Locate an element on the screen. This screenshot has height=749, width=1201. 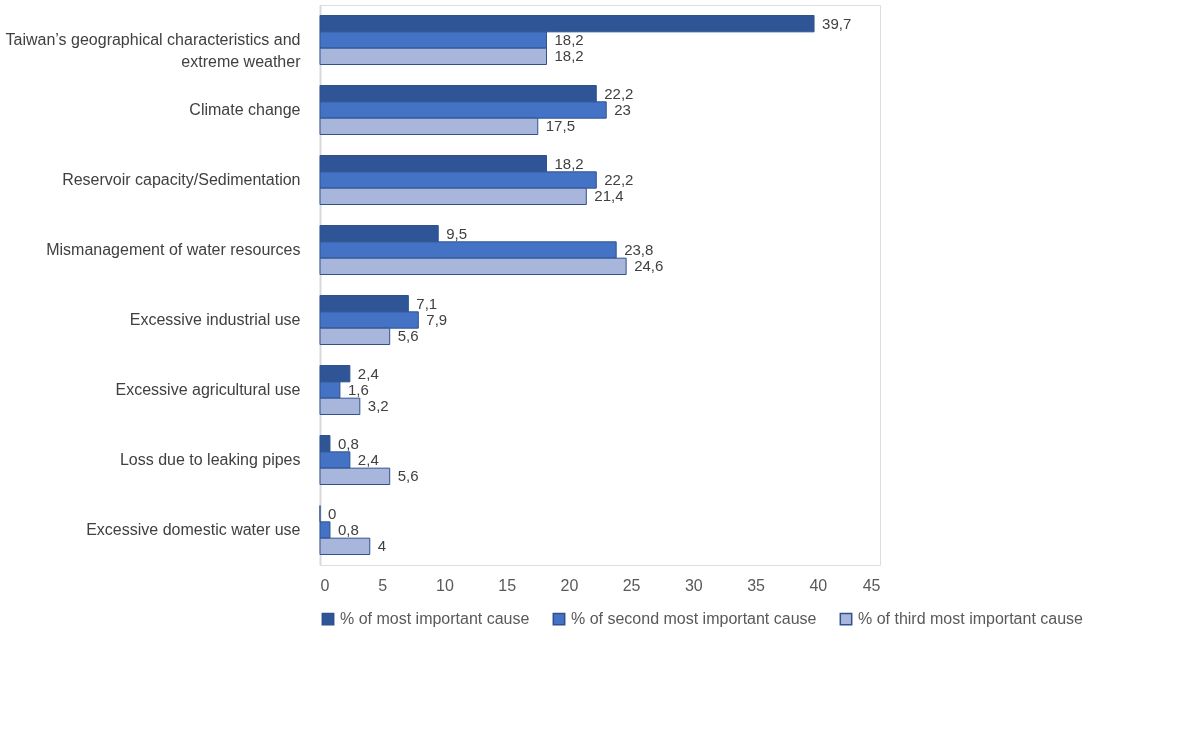
legend-label: % of second most important cause is located at coordinates (694, 619).